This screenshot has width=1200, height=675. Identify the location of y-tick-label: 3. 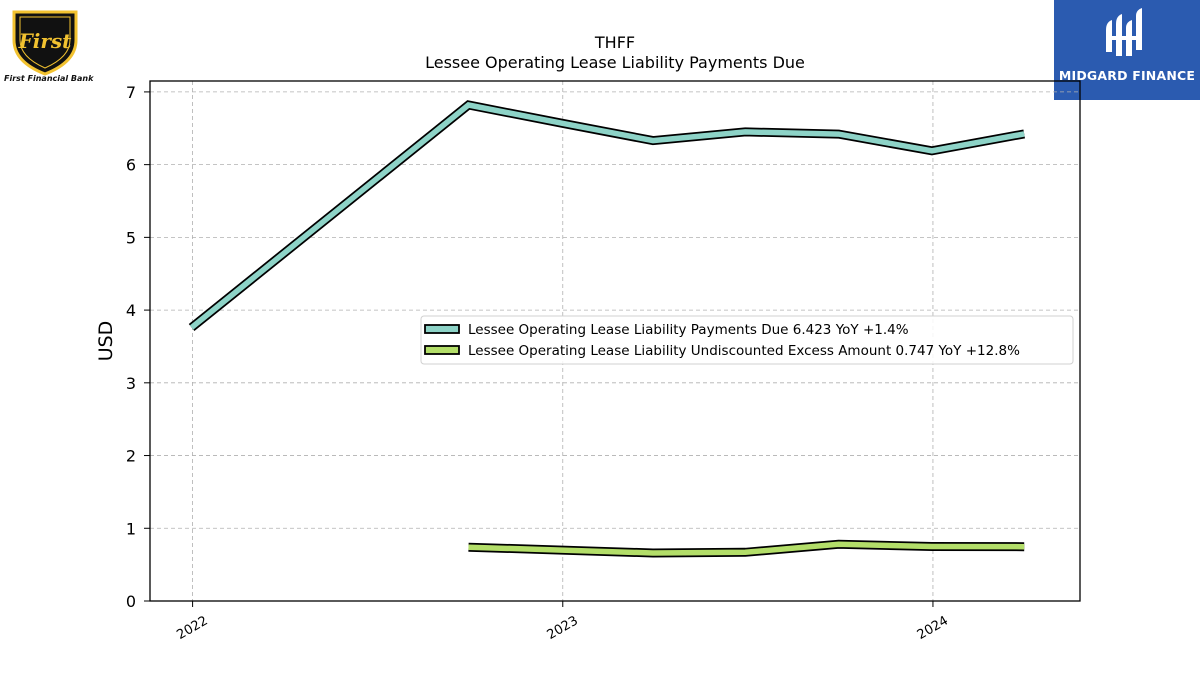
(131, 383).